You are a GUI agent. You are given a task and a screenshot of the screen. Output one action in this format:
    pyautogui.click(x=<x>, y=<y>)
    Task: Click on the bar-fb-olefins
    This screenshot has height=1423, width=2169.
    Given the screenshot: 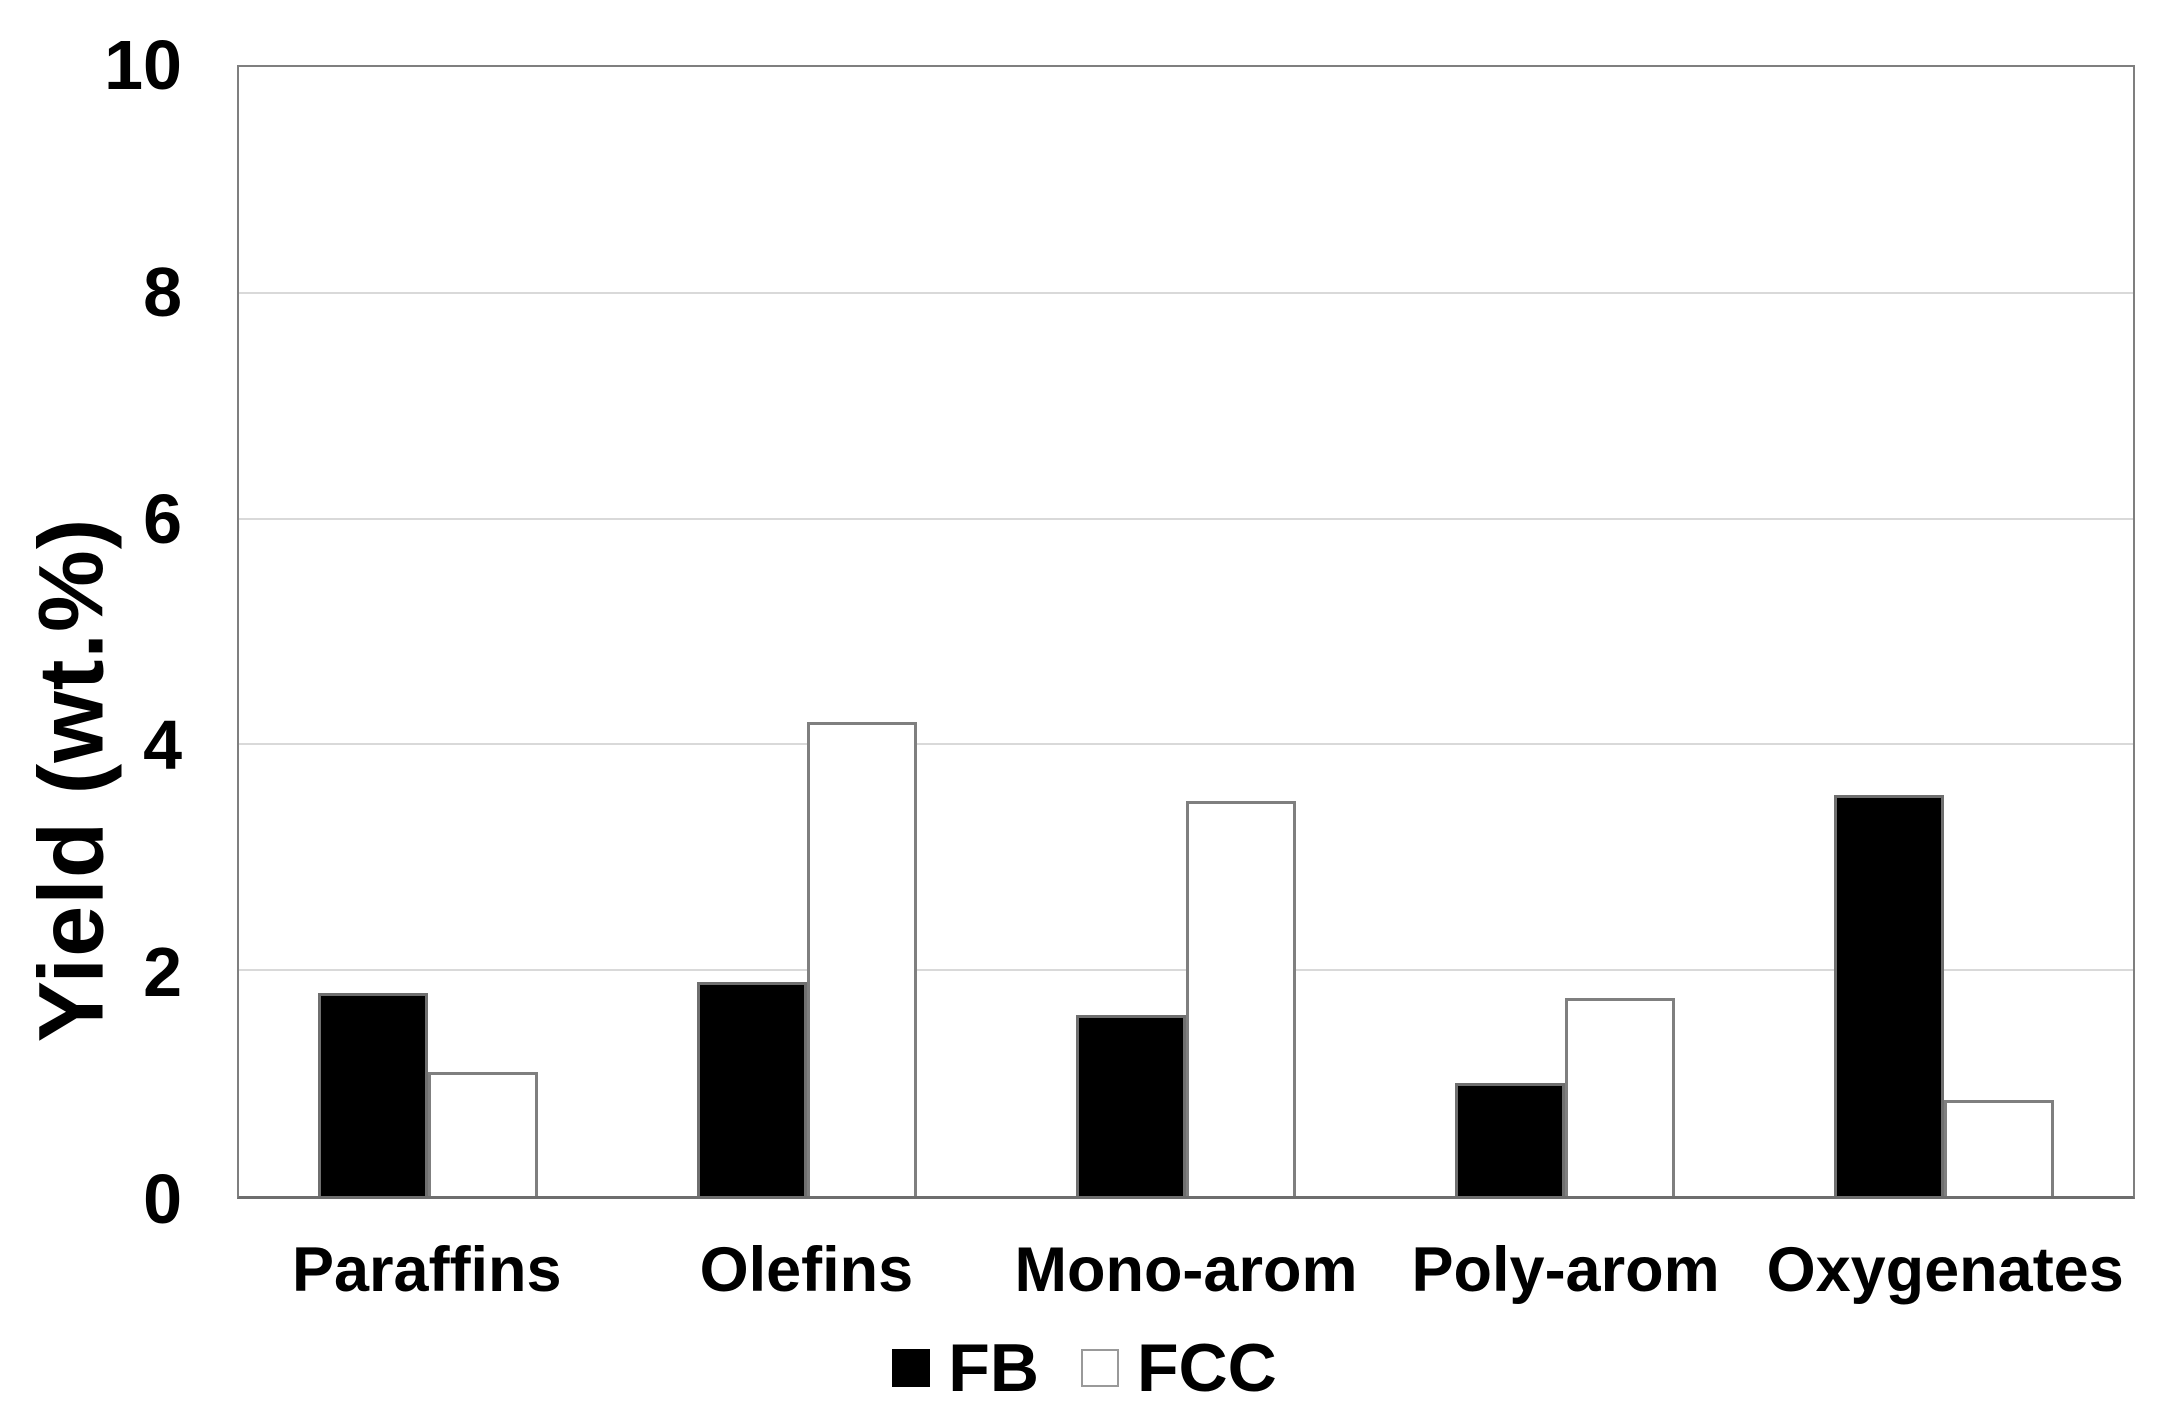 What is the action you would take?
    pyautogui.click(x=752, y=1088)
    